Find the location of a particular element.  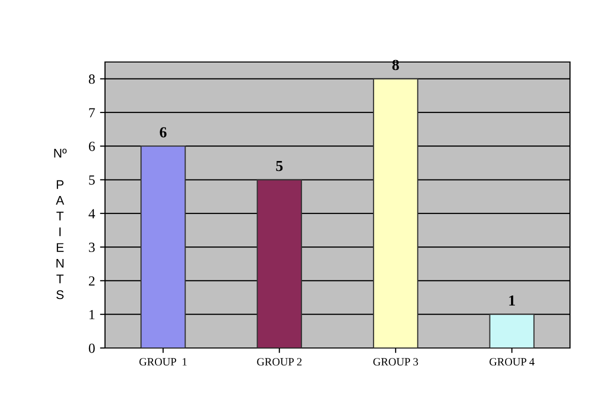

x-tick-label: GROUP 2 is located at coordinates (279, 362).